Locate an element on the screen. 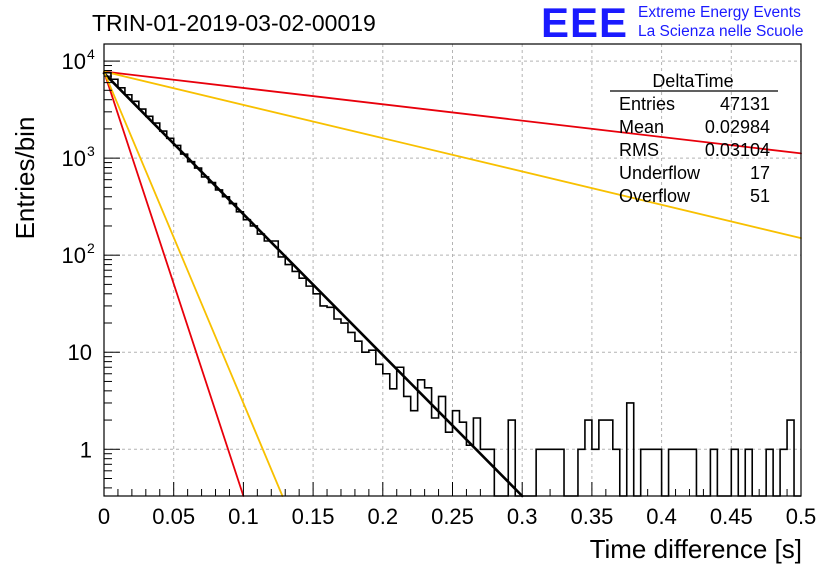 The image size is (836, 572). stats-label-entries: Entries is located at coordinates (647, 104).